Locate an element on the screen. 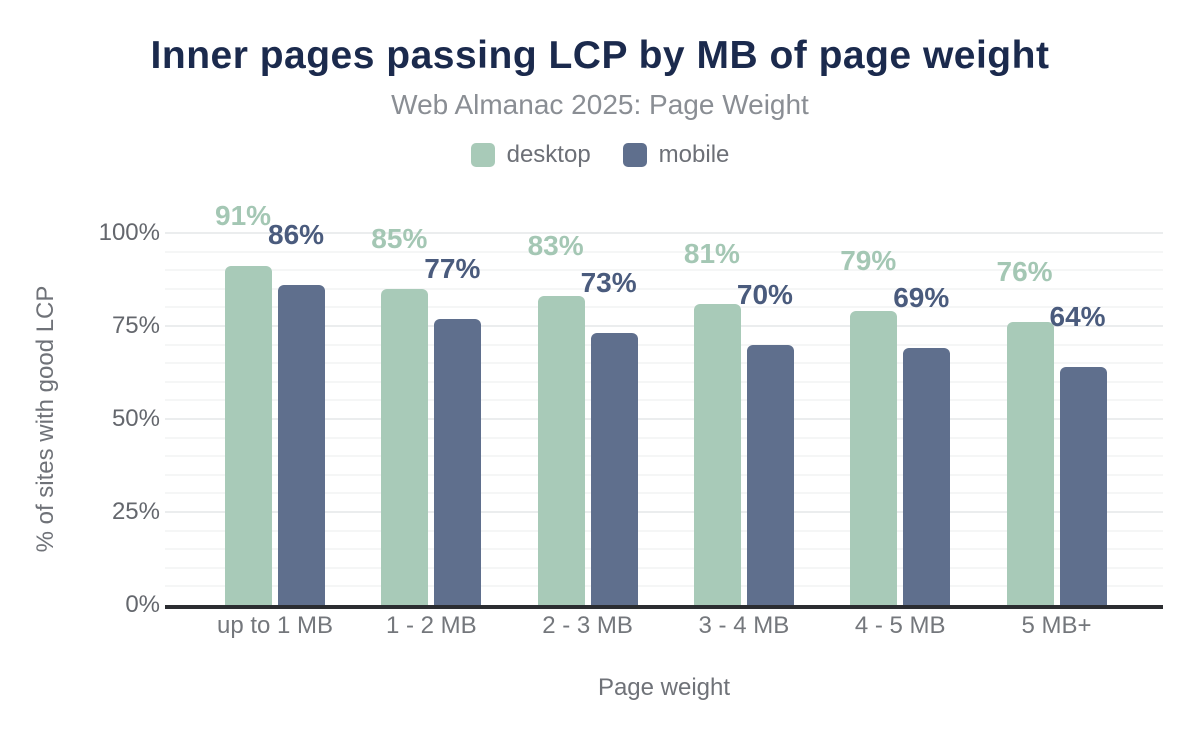 This screenshot has height=742, width=1200. data-label-desktop-1: 91% is located at coordinates (243, 216).